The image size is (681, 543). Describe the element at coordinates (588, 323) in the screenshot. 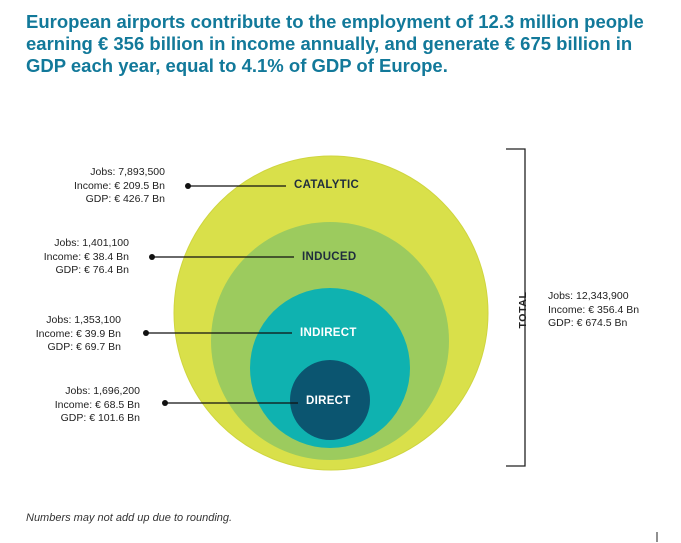

I see `total-gdp: GDP: € 674.5 Bn` at that location.